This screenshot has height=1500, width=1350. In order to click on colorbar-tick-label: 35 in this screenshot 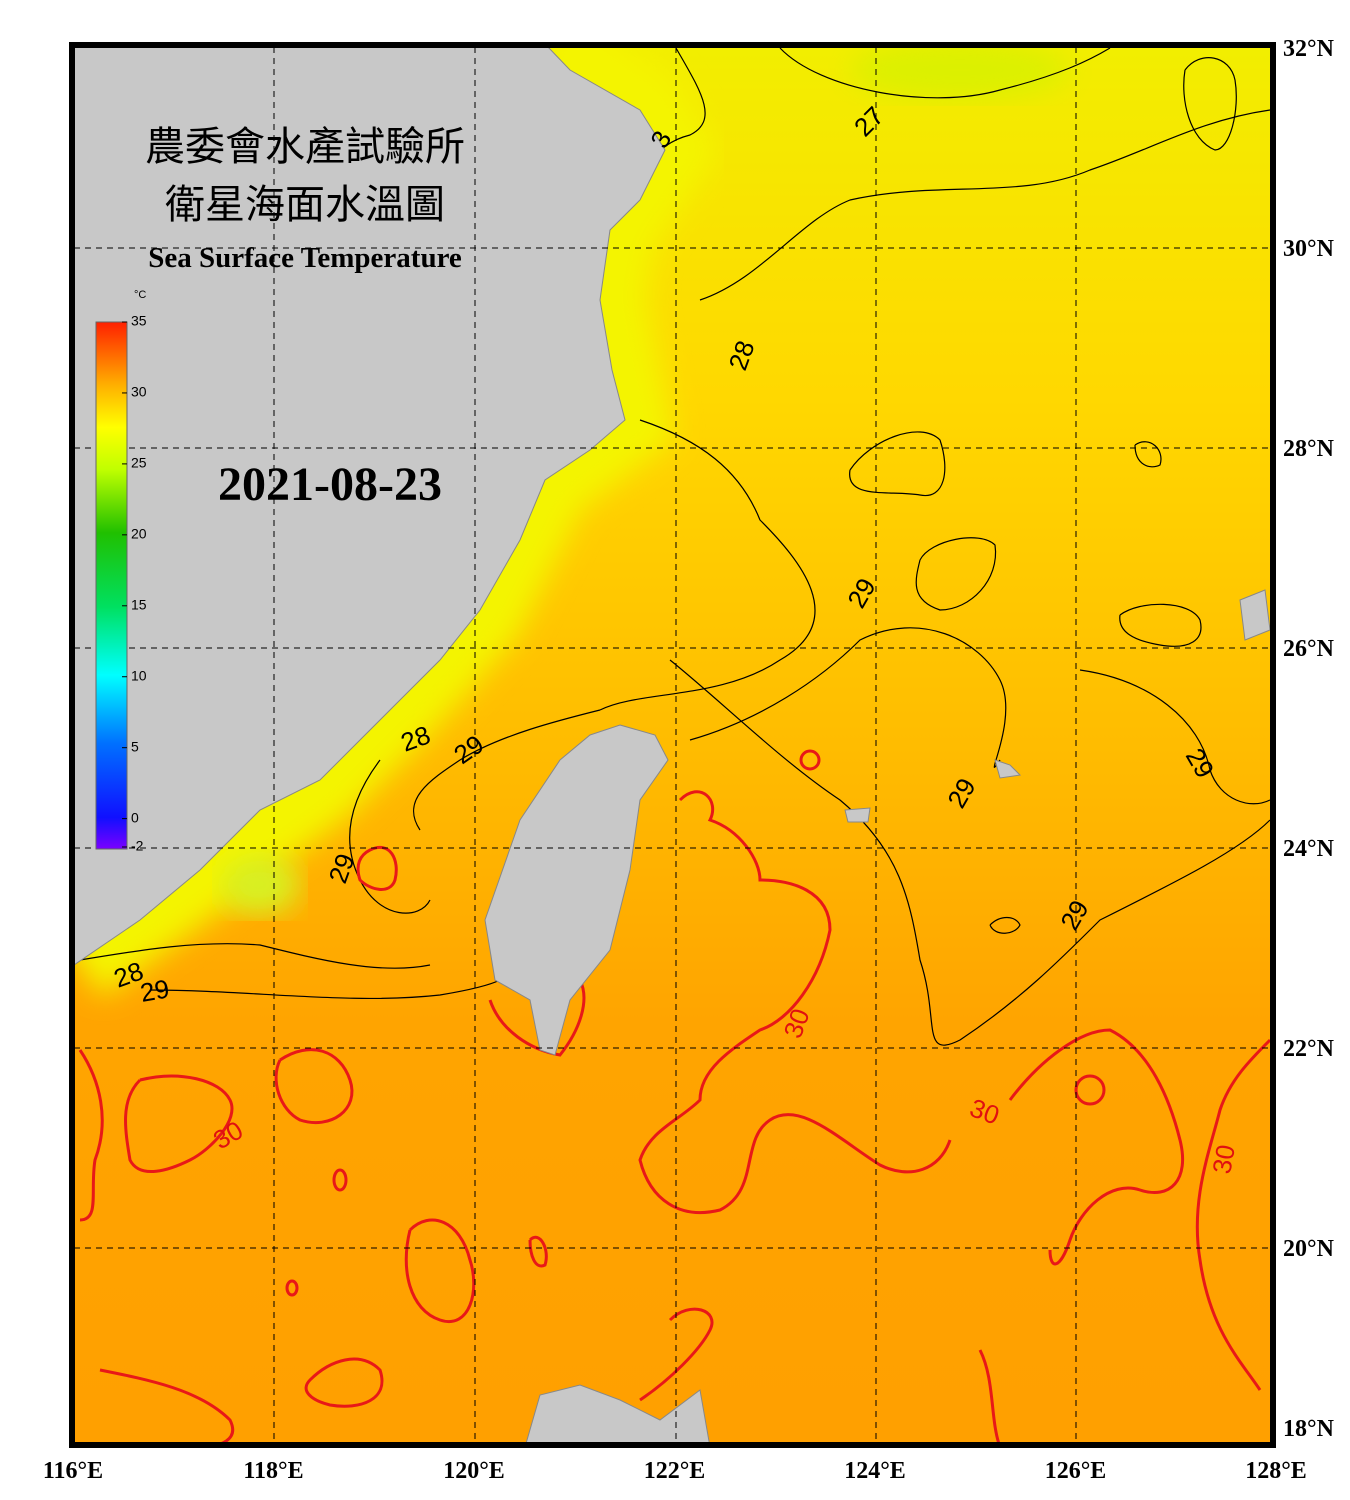, I will do `click(139, 321)`.